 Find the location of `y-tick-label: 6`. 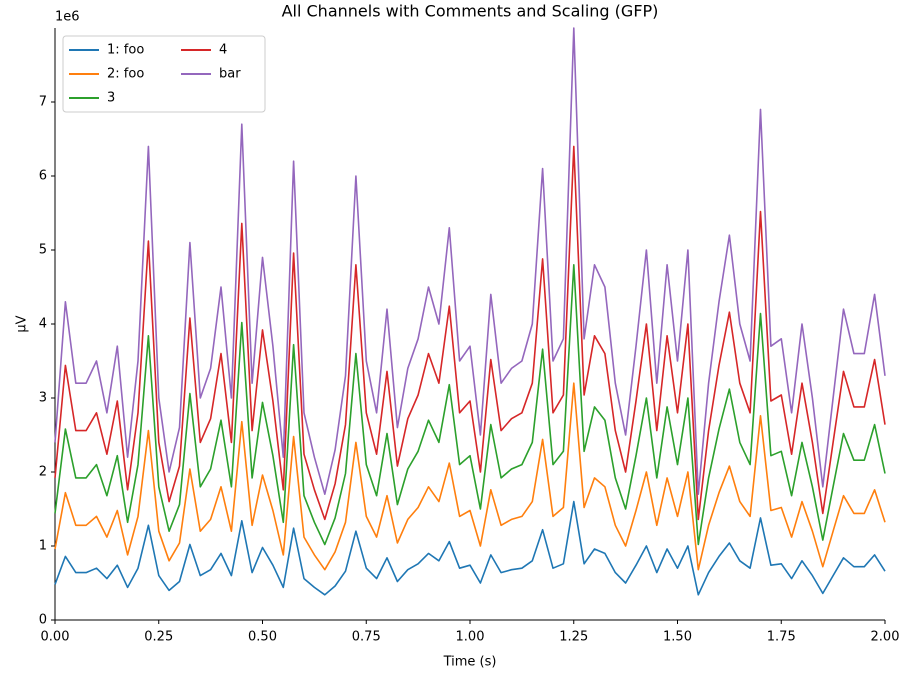

y-tick-label: 6 is located at coordinates (43, 176).